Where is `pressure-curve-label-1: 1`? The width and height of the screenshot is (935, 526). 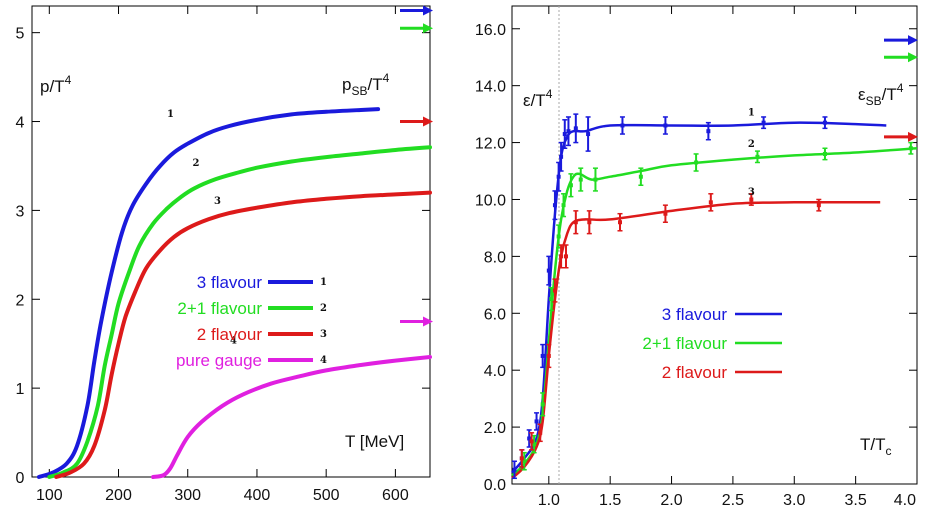 pressure-curve-label-1: 1 is located at coordinates (170, 114).